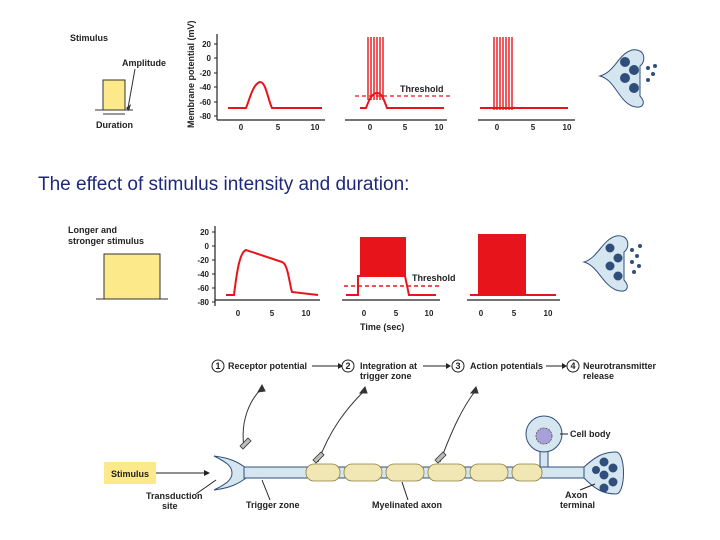 The image size is (720, 540). What do you see at coordinates (144, 63) in the screenshot?
I see `amplitude-label: Amplitude` at bounding box center [144, 63].